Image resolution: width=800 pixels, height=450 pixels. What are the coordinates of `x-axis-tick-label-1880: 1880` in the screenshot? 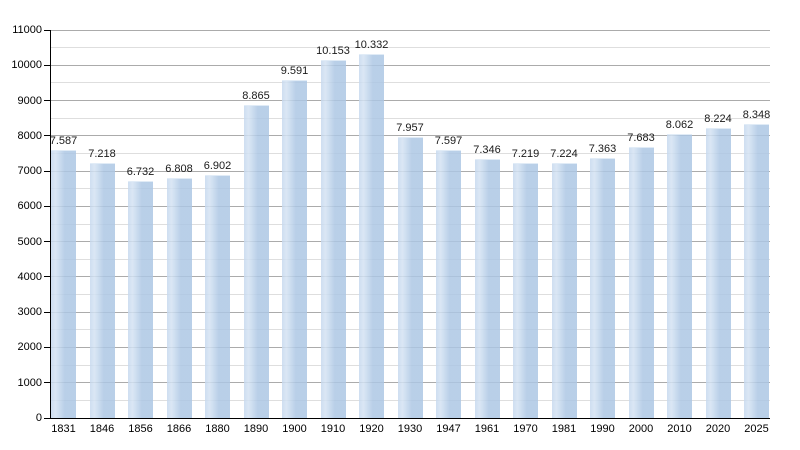 It's located at (217, 429).